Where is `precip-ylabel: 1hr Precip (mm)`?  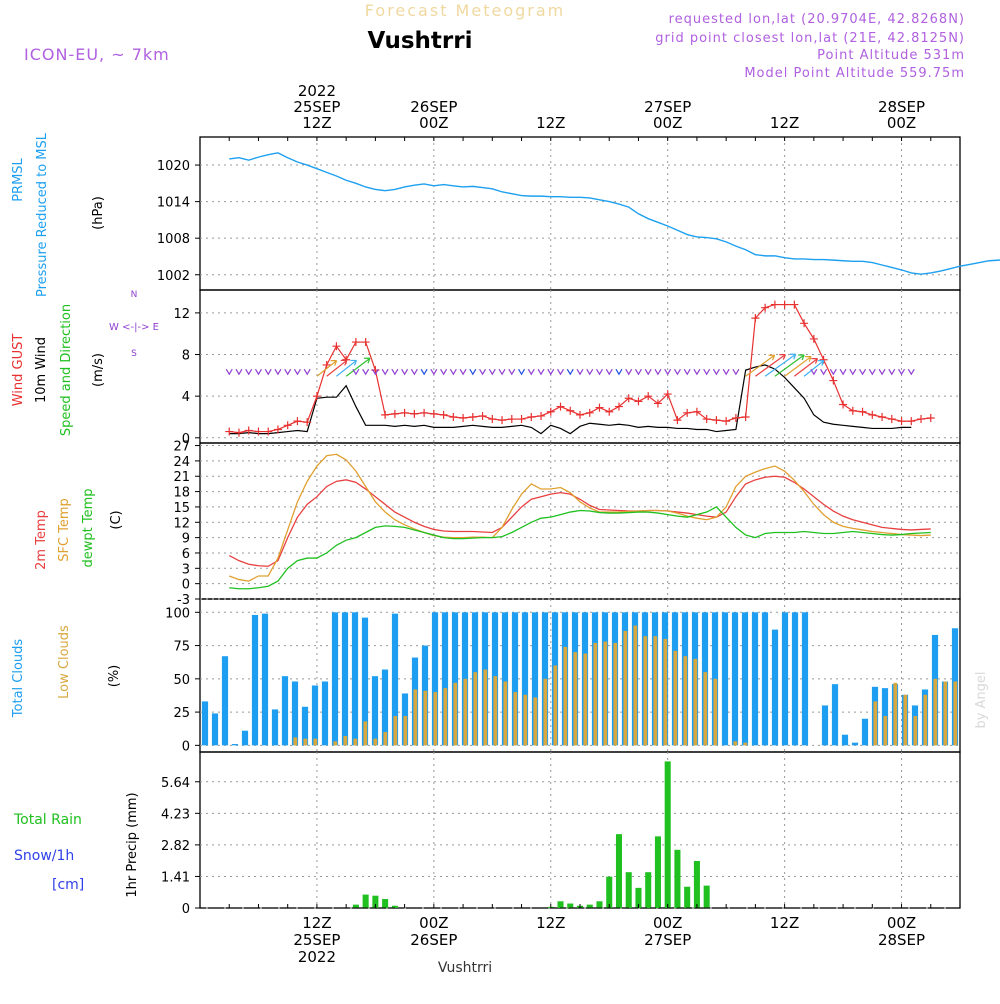 precip-ylabel: 1hr Precip (mm) is located at coordinates (132, 844).